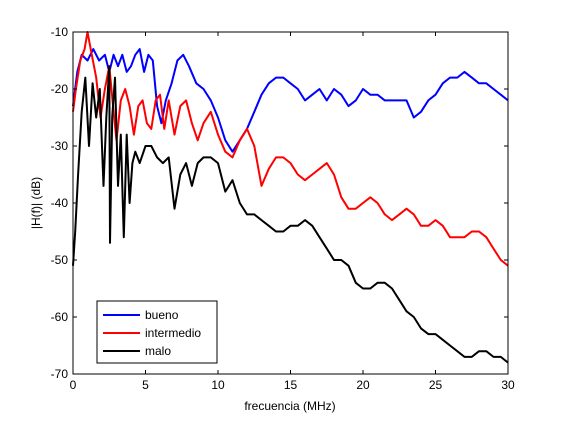  I want to click on x-axis-label: frecuencia (MHz), so click(289, 406).